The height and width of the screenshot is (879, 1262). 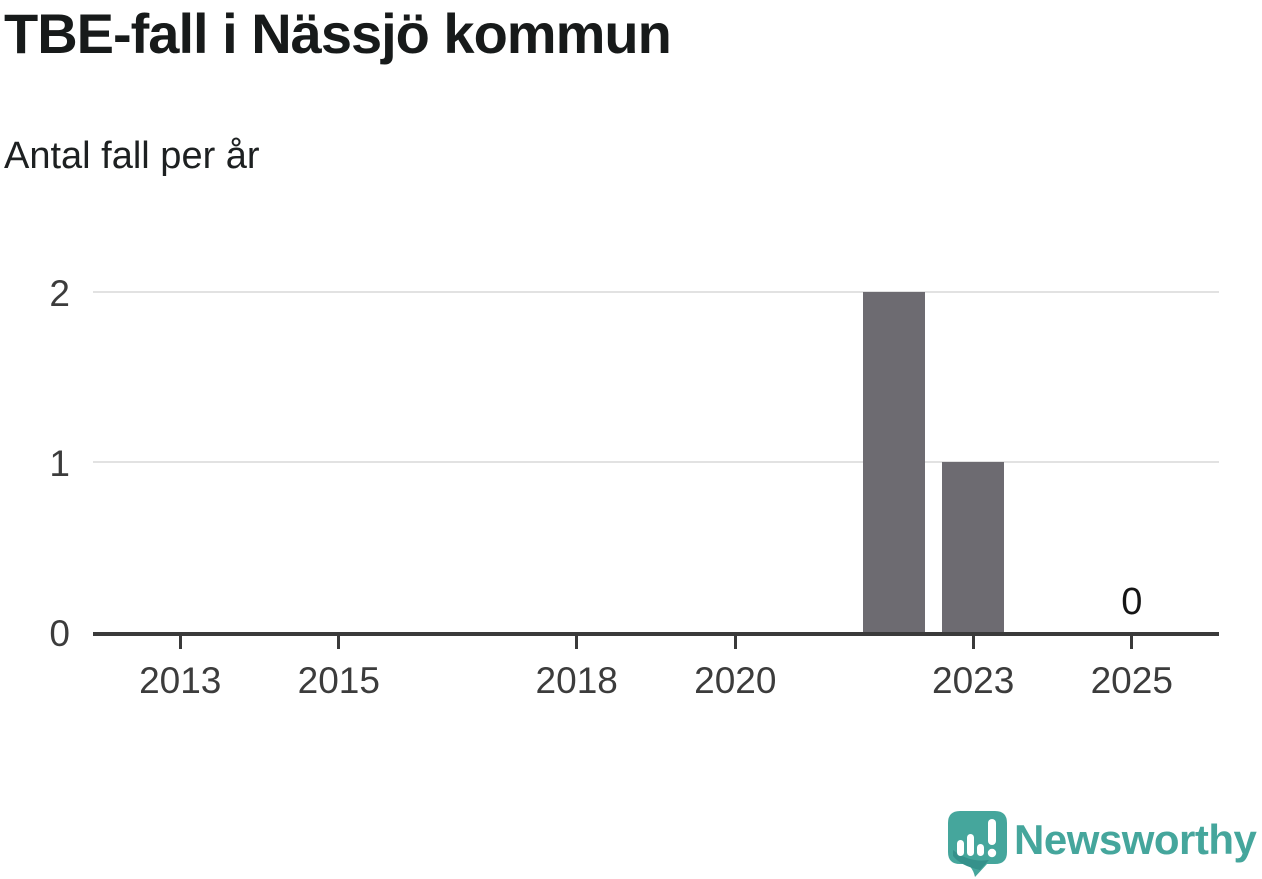 I want to click on newsworthy-logo: Newsworthy, so click(x=1102, y=844).